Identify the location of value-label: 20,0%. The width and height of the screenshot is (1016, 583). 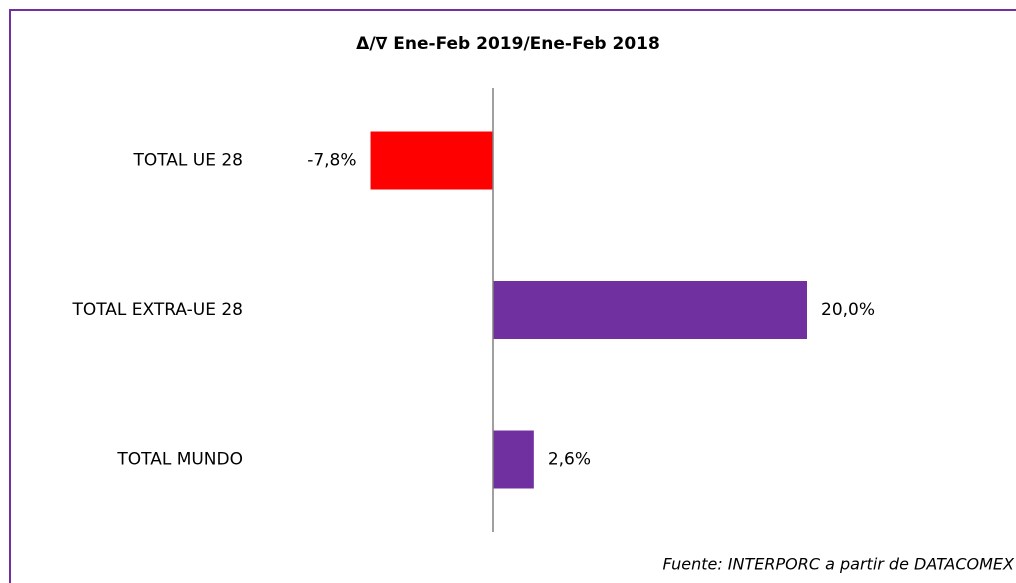
(848, 310).